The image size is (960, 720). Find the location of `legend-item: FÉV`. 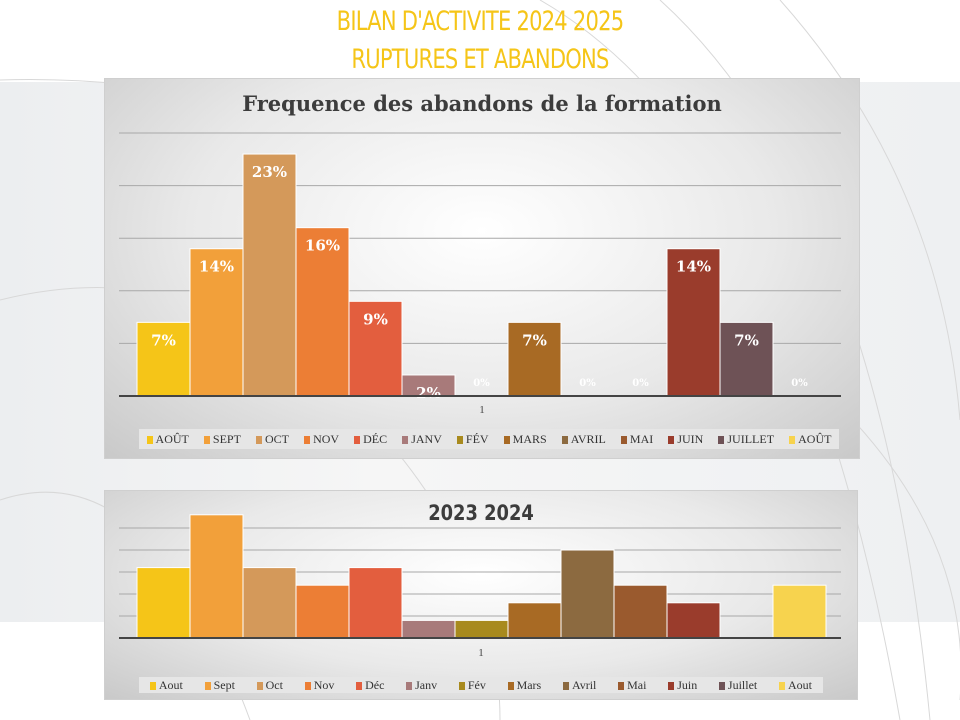

legend-item: FÉV is located at coordinates (472, 439).